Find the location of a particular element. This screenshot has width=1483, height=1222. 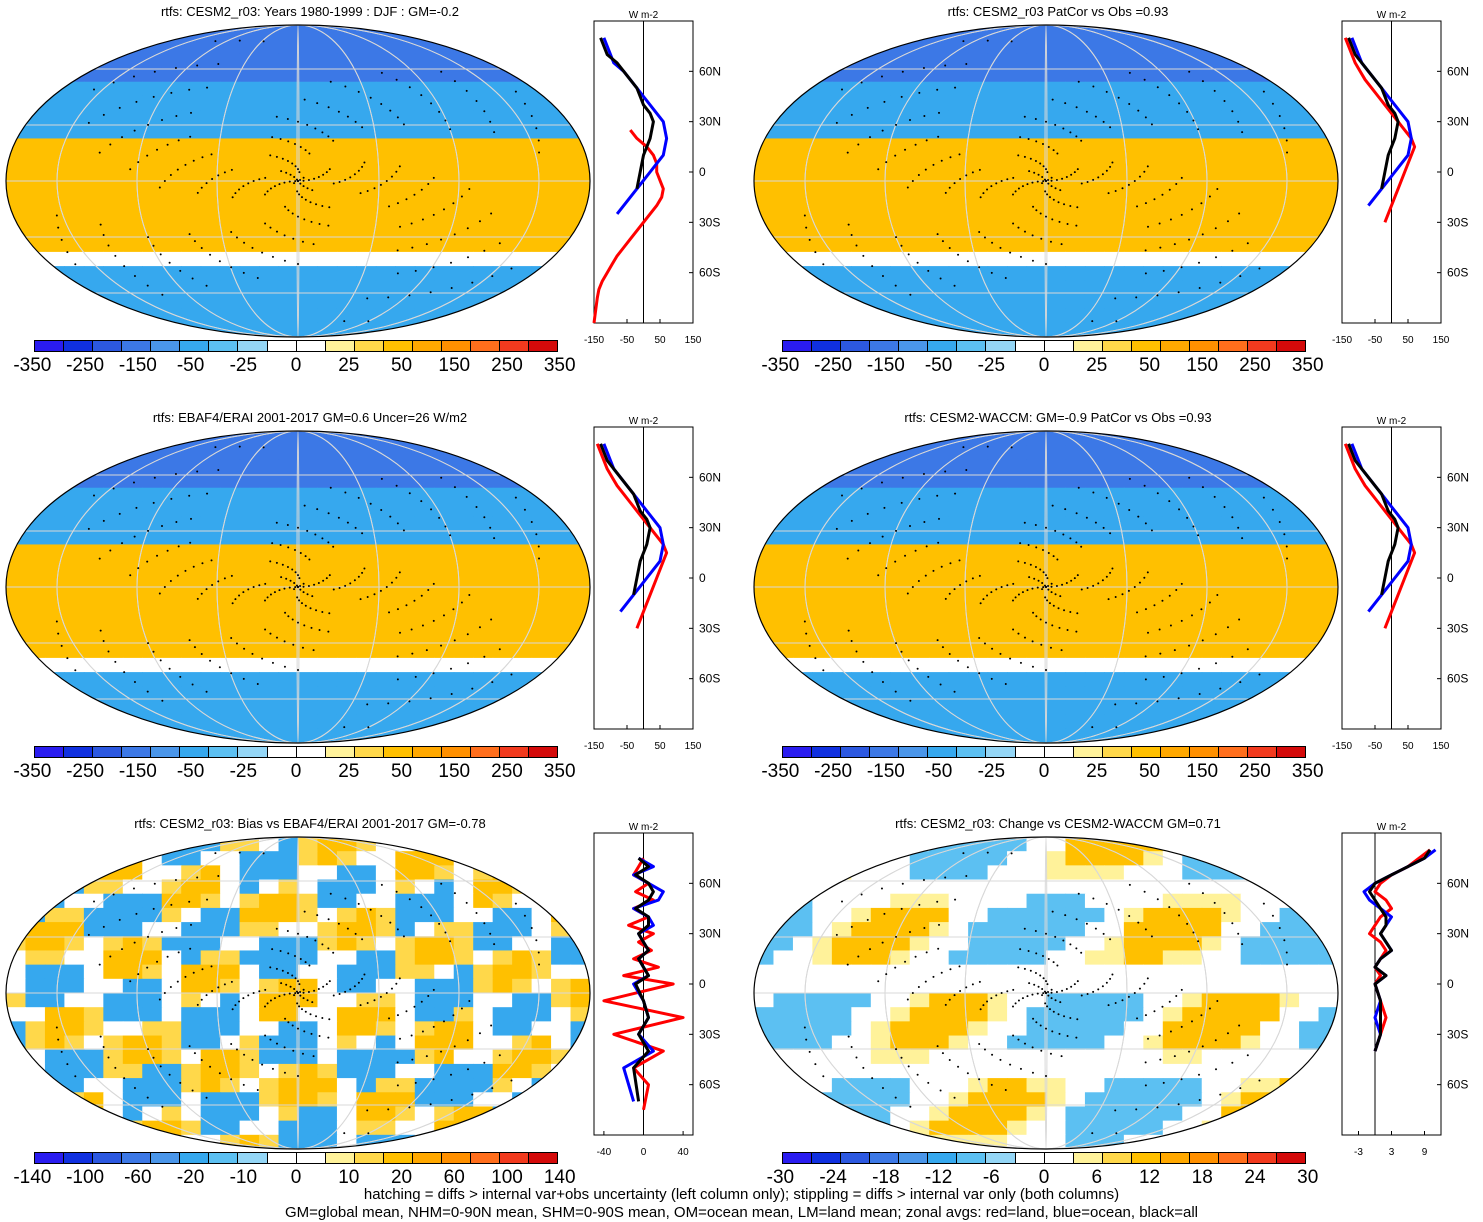

colorbar-label: -50 is located at coordinates (190, 772).